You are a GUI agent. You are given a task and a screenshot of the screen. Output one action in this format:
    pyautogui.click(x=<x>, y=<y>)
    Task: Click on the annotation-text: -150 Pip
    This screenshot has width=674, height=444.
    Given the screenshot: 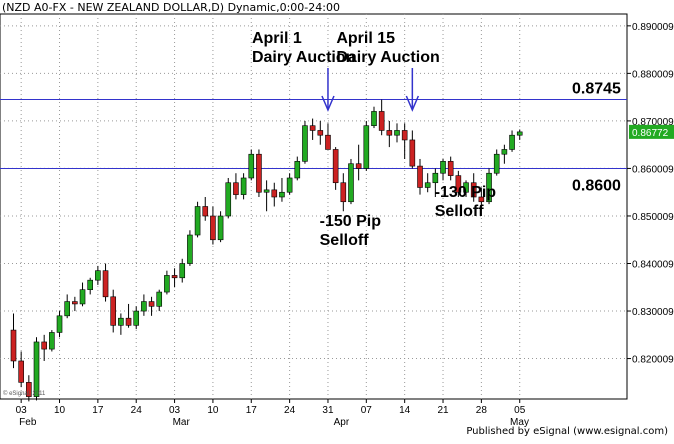 What is the action you would take?
    pyautogui.click(x=351, y=221)
    